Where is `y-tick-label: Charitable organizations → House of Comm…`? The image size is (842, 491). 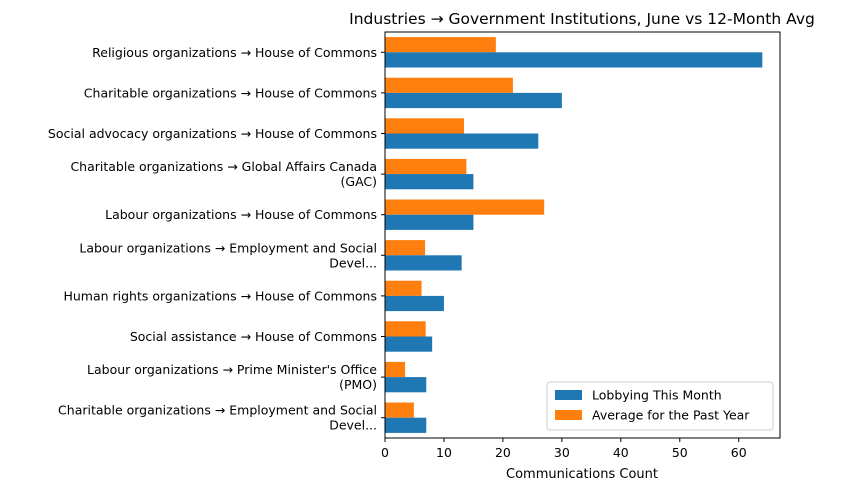
y-tick-label: Charitable organizations → House of Comm… is located at coordinates (230, 92).